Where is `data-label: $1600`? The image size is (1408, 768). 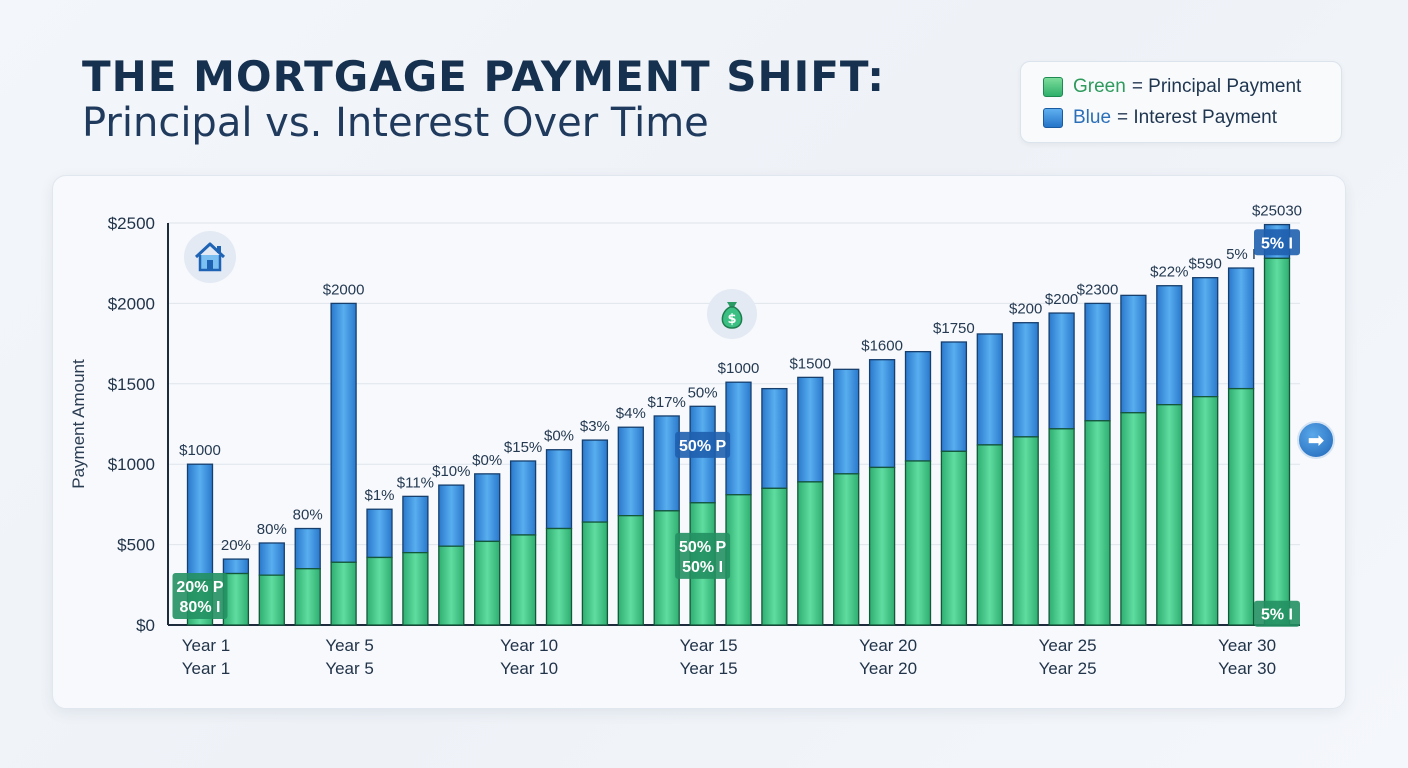 data-label: $1600 is located at coordinates (882, 346).